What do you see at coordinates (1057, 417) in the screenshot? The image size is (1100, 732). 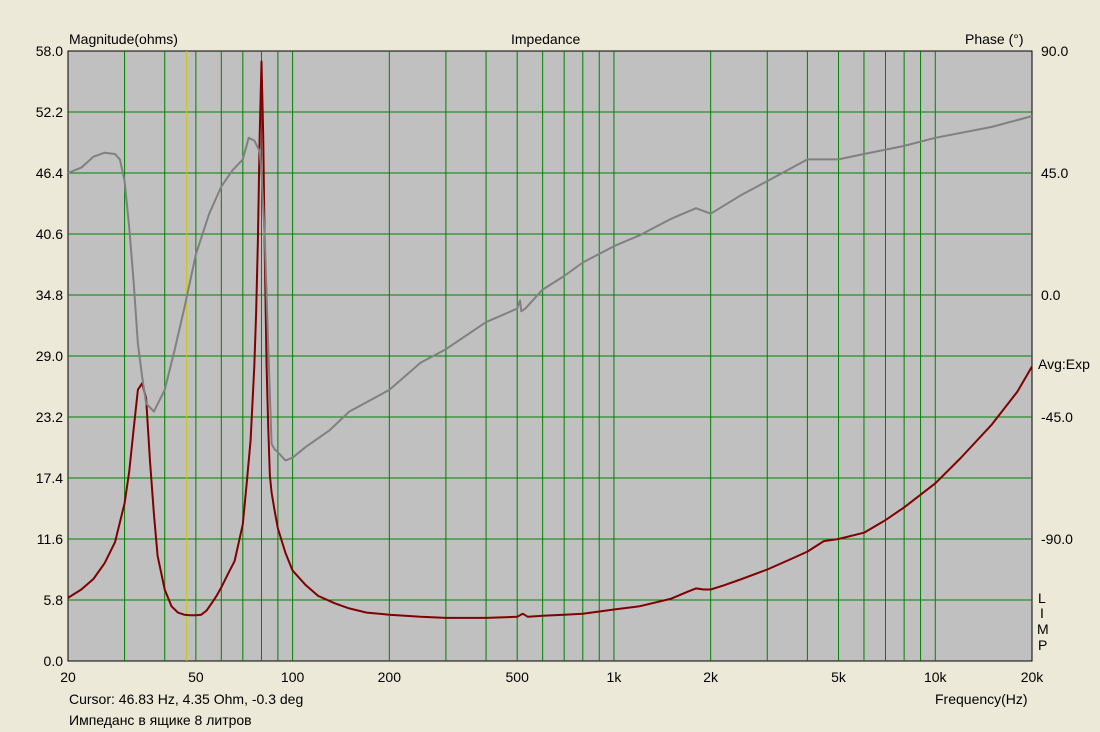 I see `y2-tick-label-3: -45.0` at bounding box center [1057, 417].